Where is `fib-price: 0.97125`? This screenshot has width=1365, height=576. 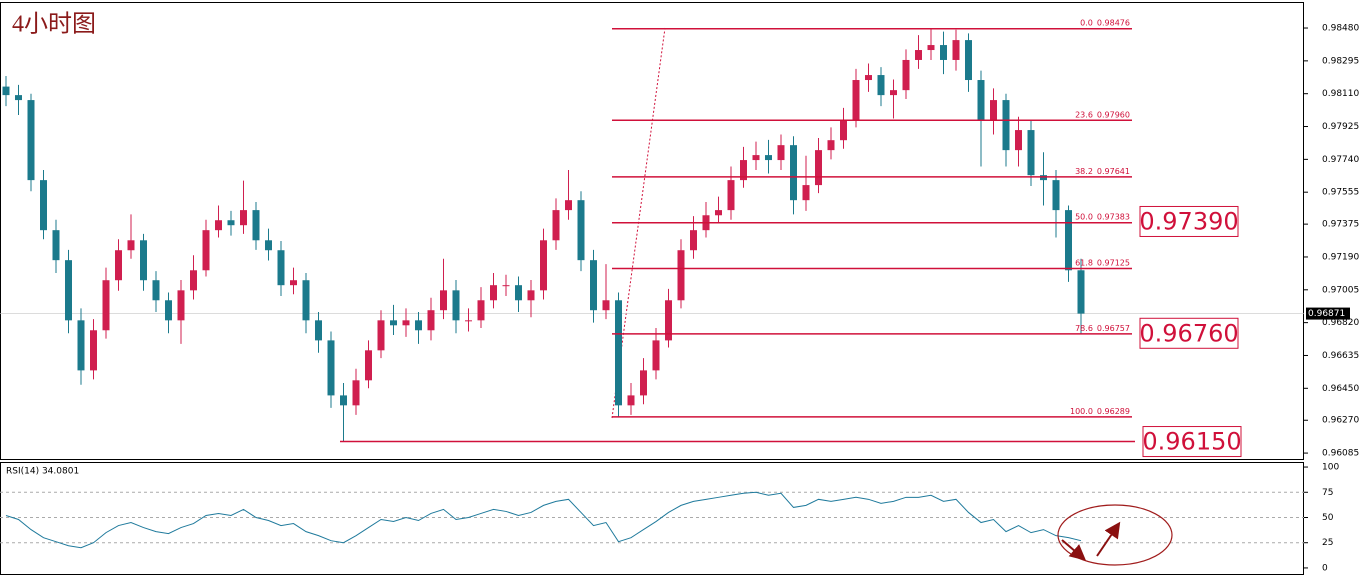 fib-price: 0.97125 is located at coordinates (1113, 262).